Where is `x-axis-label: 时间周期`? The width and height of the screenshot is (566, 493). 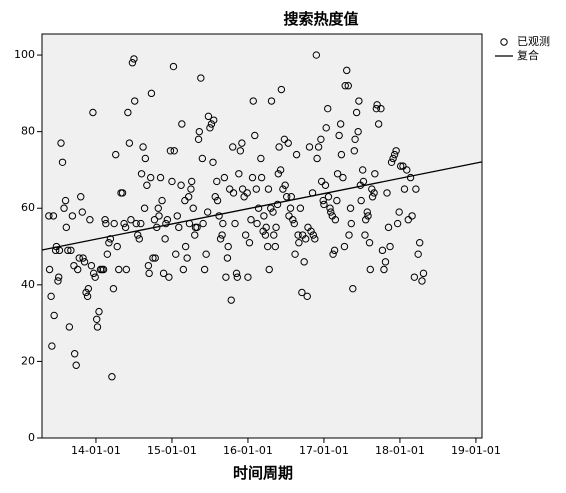 x-axis-label: 时间周期 is located at coordinates (263, 473).